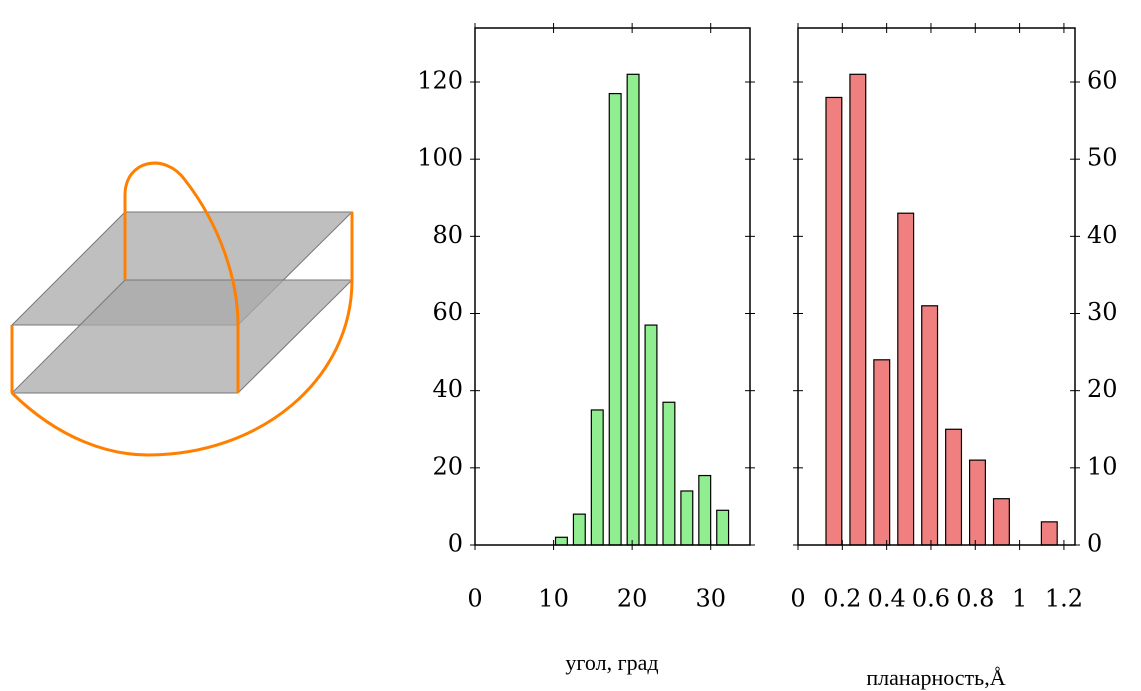  I want to click on x-tick-label: 0.6, so click(931, 599).